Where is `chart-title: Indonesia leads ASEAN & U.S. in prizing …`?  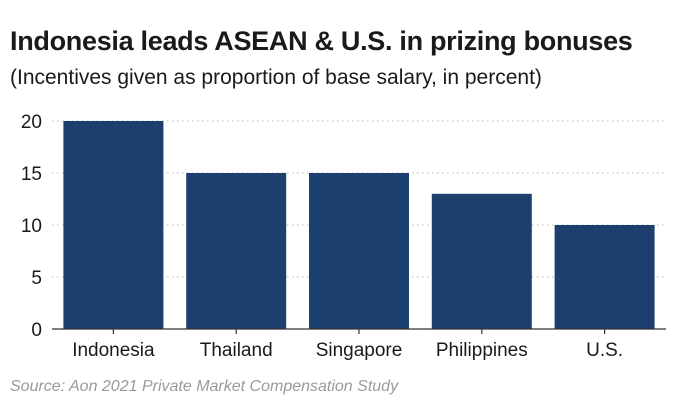 chart-title: Indonesia leads ASEAN & U.S. in prizing … is located at coordinates (321, 41).